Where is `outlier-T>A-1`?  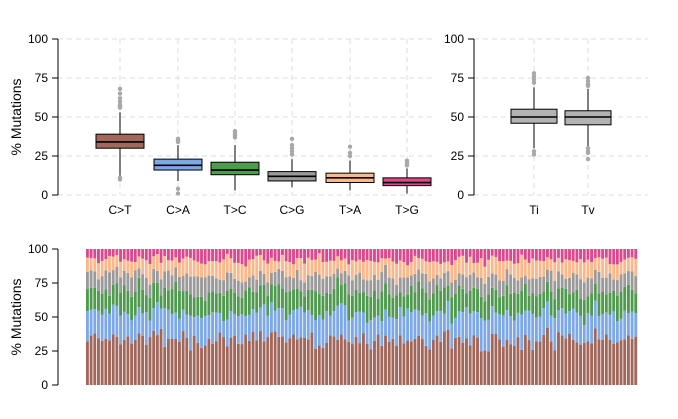 outlier-T>A-1 is located at coordinates (350, 153).